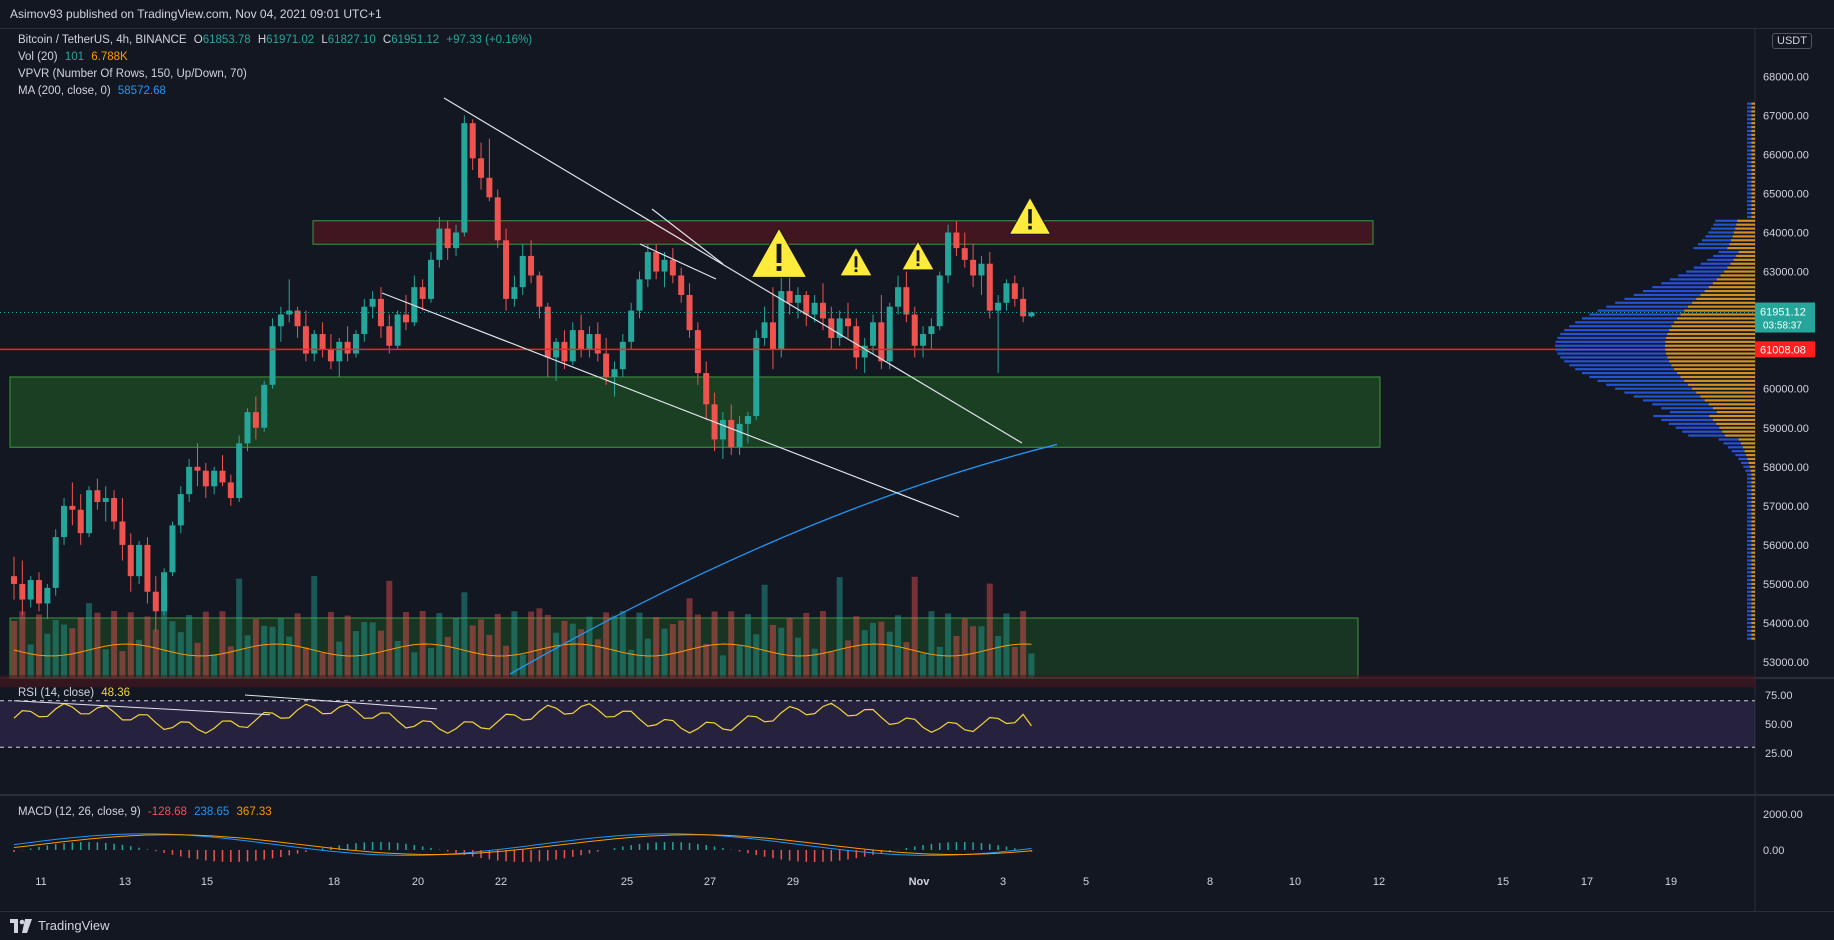  What do you see at coordinates (132, 74) in the screenshot?
I see `vpvr-legend: VPVR (Number Of Rows, 150, Up/Down, 70)` at bounding box center [132, 74].